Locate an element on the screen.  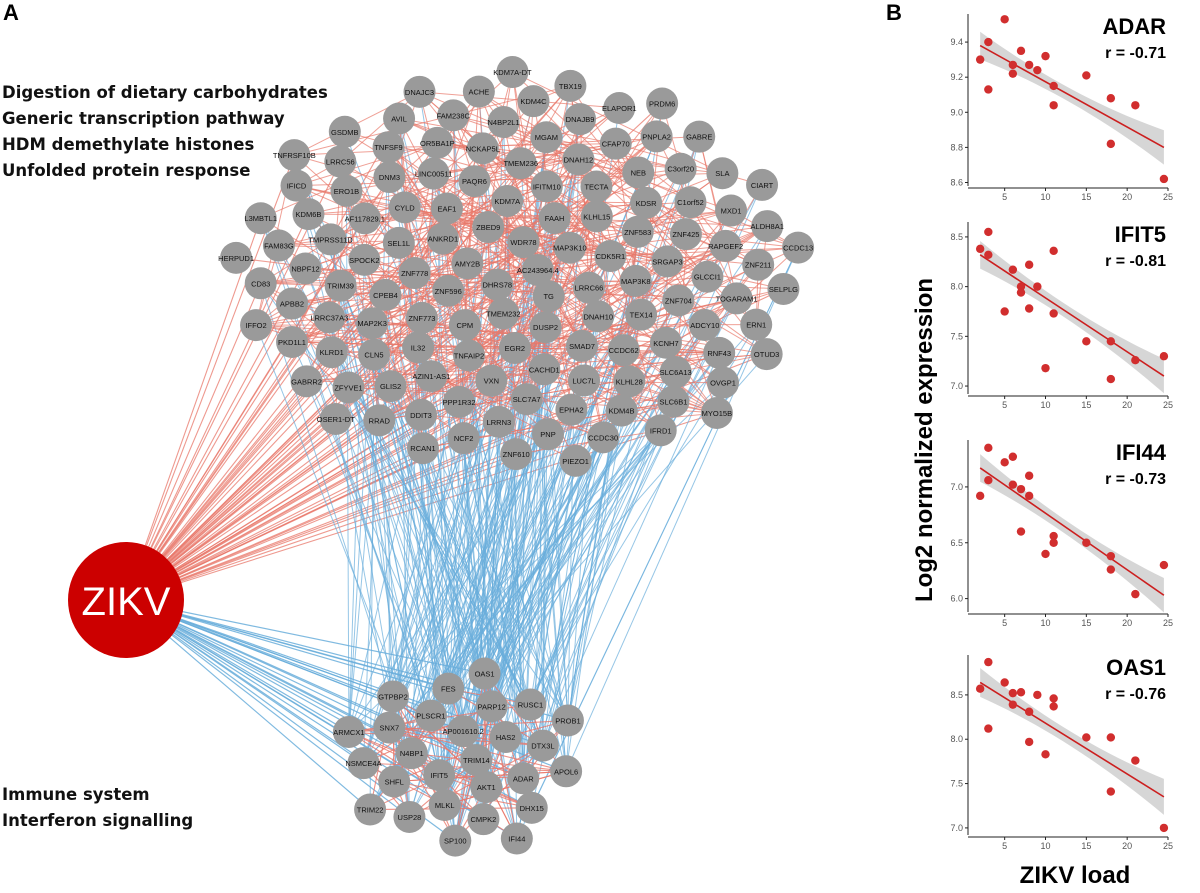
gene-node-top: OSER1-DT is located at coordinates (336, 418).